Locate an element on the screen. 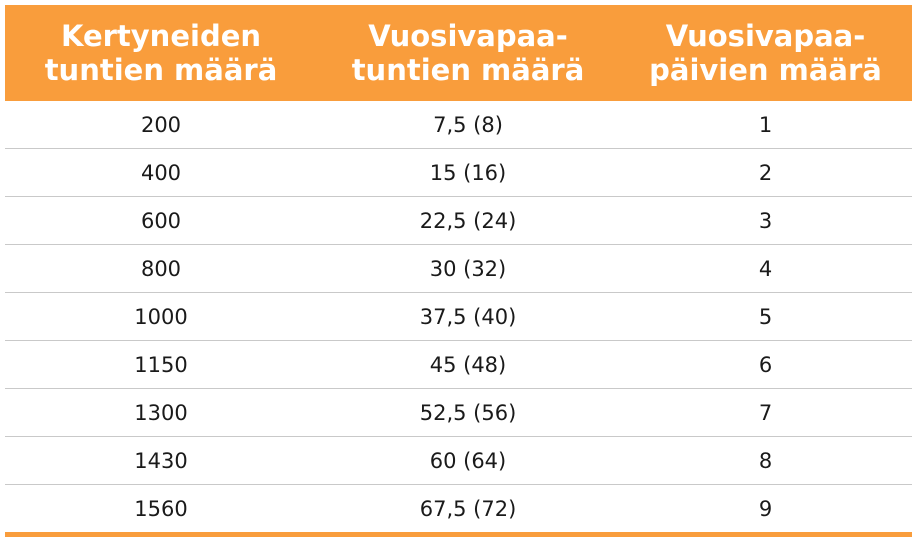 Image resolution: width=914 pixels, height=540 pixels. cell-vacation-days: 9 is located at coordinates (765, 508).